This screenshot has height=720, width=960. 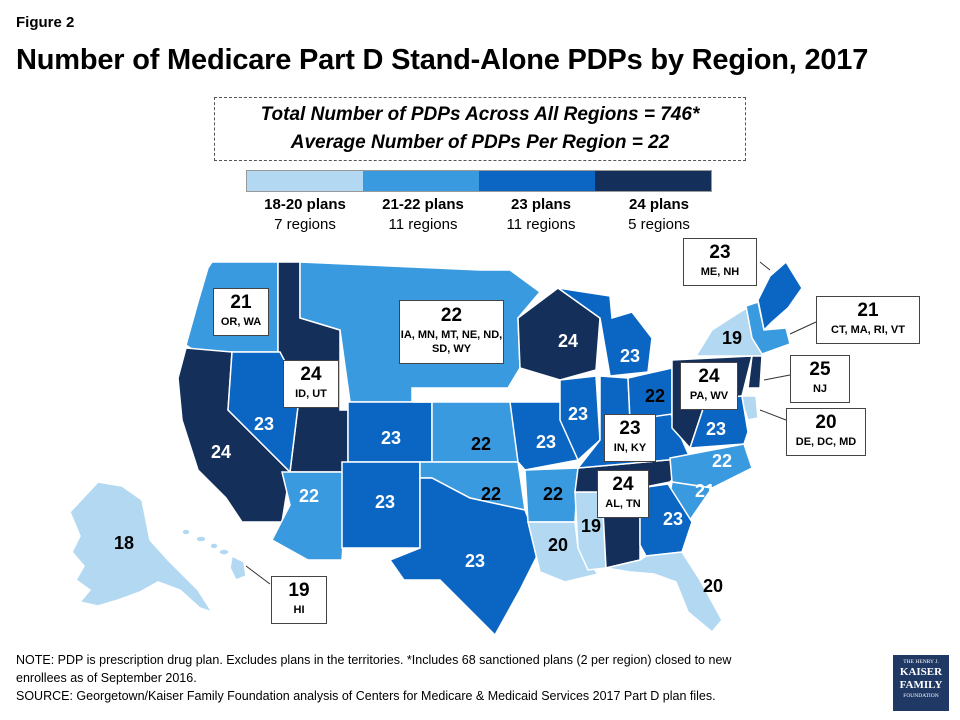 I want to click on legend-item-23: 23 plans 11 regions, so click(x=541, y=215).